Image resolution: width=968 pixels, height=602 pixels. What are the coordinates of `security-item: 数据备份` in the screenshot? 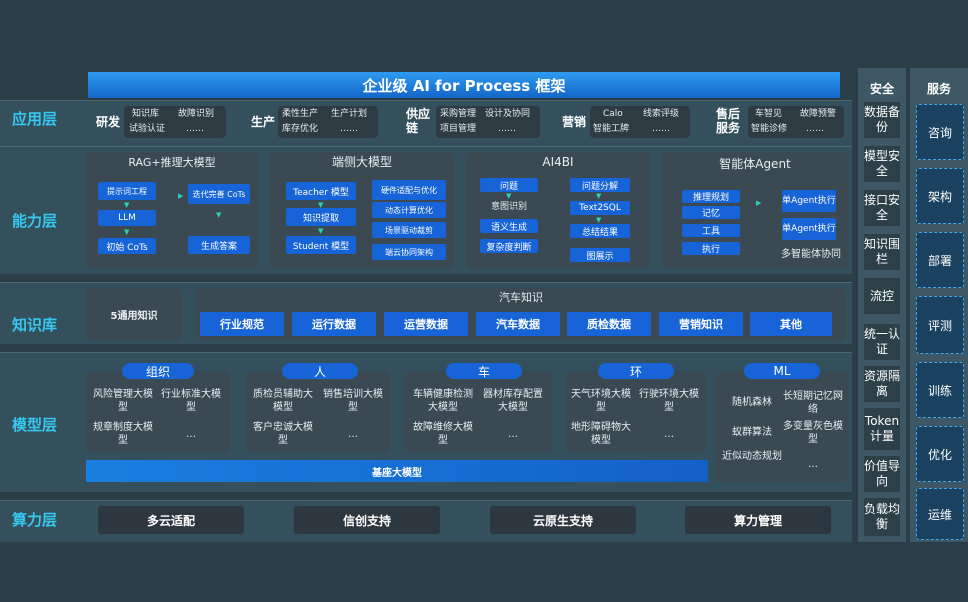 It's located at (882, 120).